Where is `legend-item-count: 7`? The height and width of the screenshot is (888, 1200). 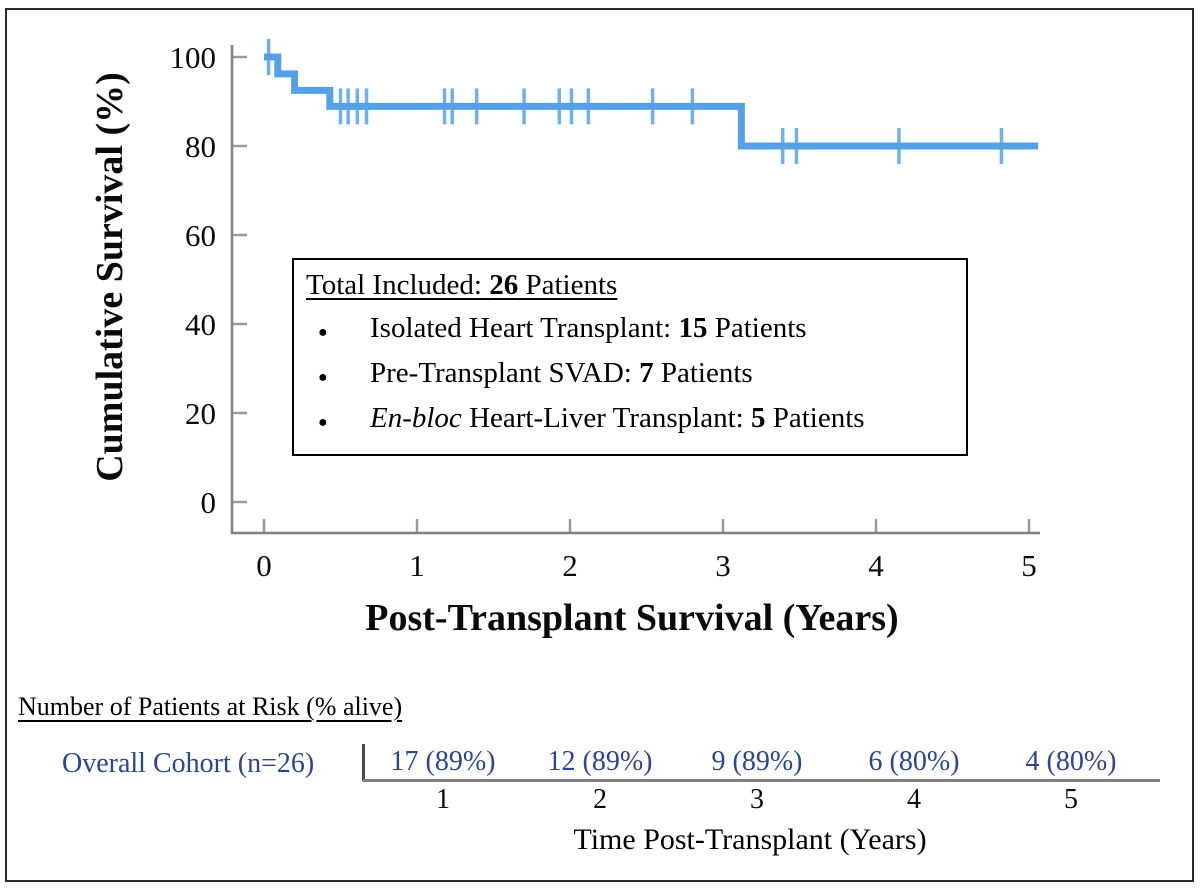
legend-item-count: 7 is located at coordinates (646, 373).